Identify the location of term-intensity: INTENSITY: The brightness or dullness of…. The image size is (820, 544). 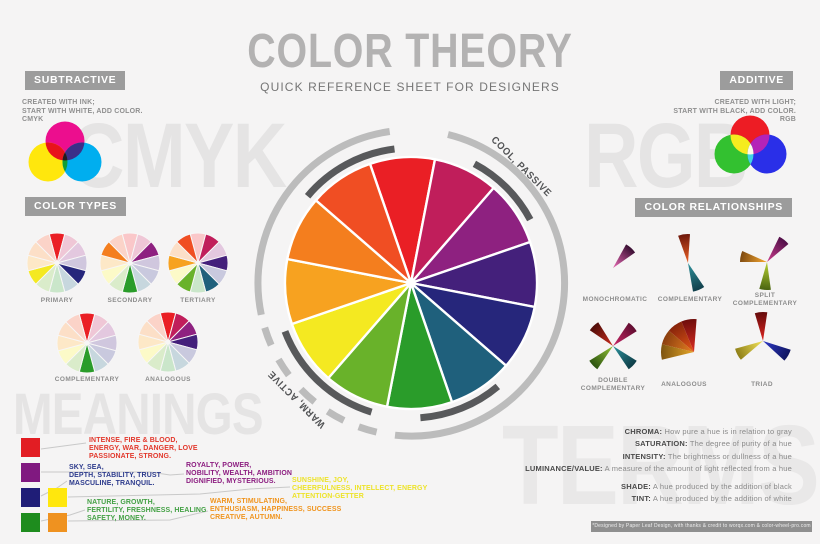
(707, 456).